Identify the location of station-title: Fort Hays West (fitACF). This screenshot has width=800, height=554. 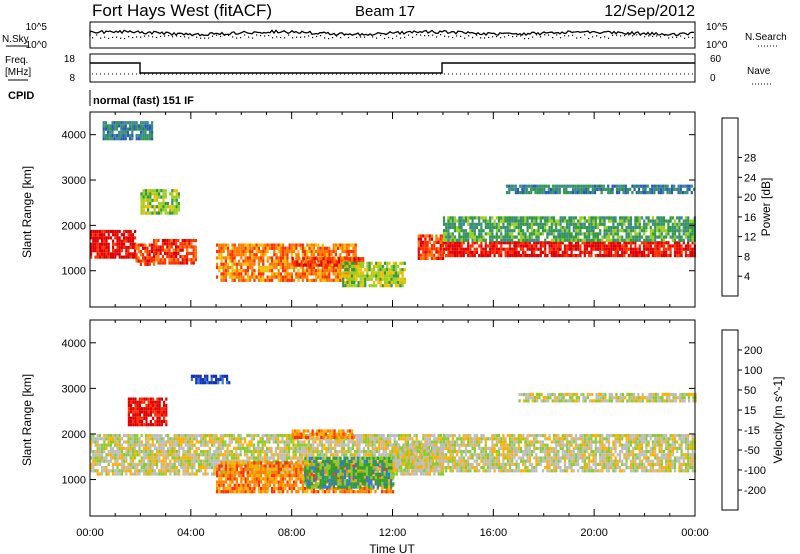
(182, 10).